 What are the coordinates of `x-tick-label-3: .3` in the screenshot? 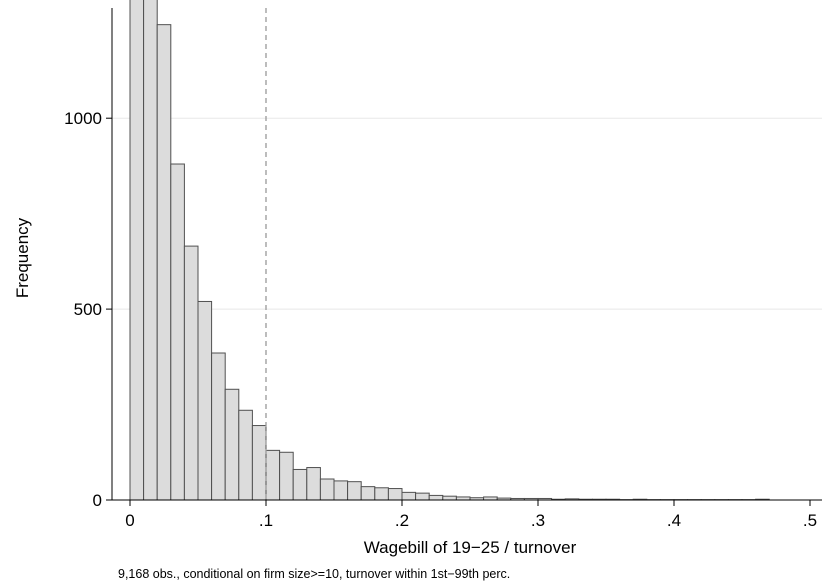 It's located at (538, 520).